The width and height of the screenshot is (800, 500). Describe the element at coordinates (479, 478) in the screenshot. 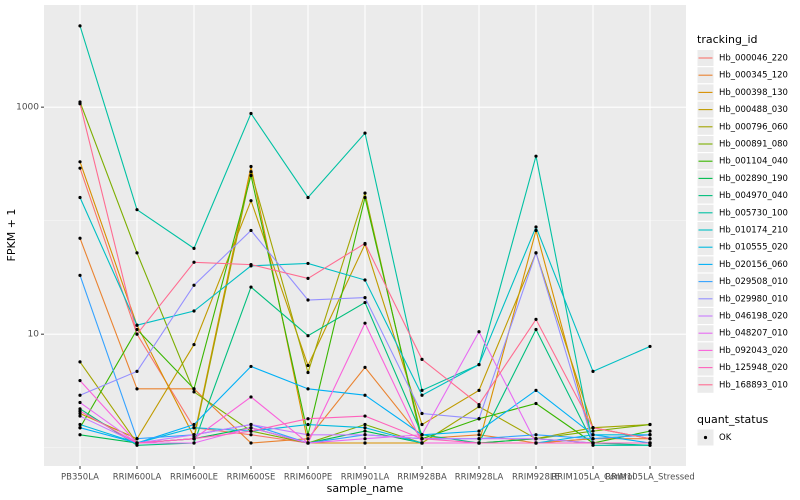

I see `x-tick-label: RRIM928LA` at that location.